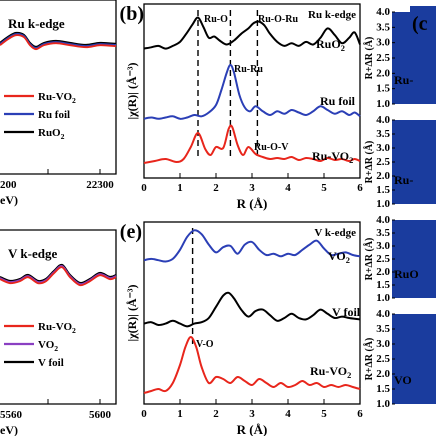 The image size is (436, 436). What do you see at coordinates (58, 317) in the screenshot?
I see `panel-d-frame` at bounding box center [58, 317].